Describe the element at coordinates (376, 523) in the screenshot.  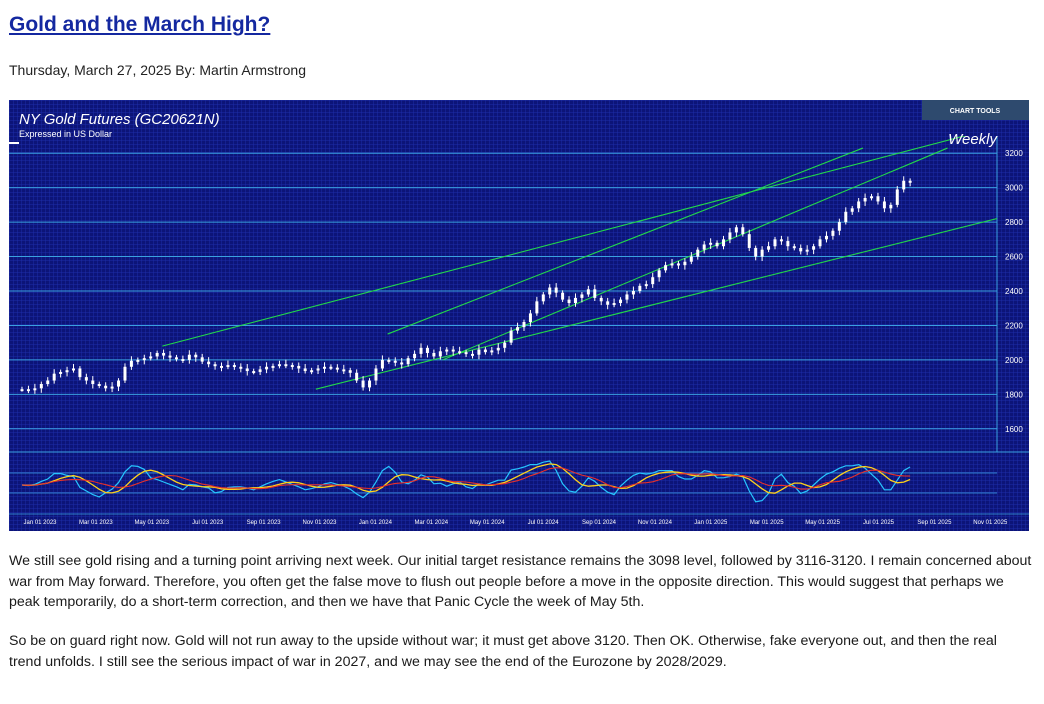
I see `date-tick-label: Jan 01 2024` at that location.